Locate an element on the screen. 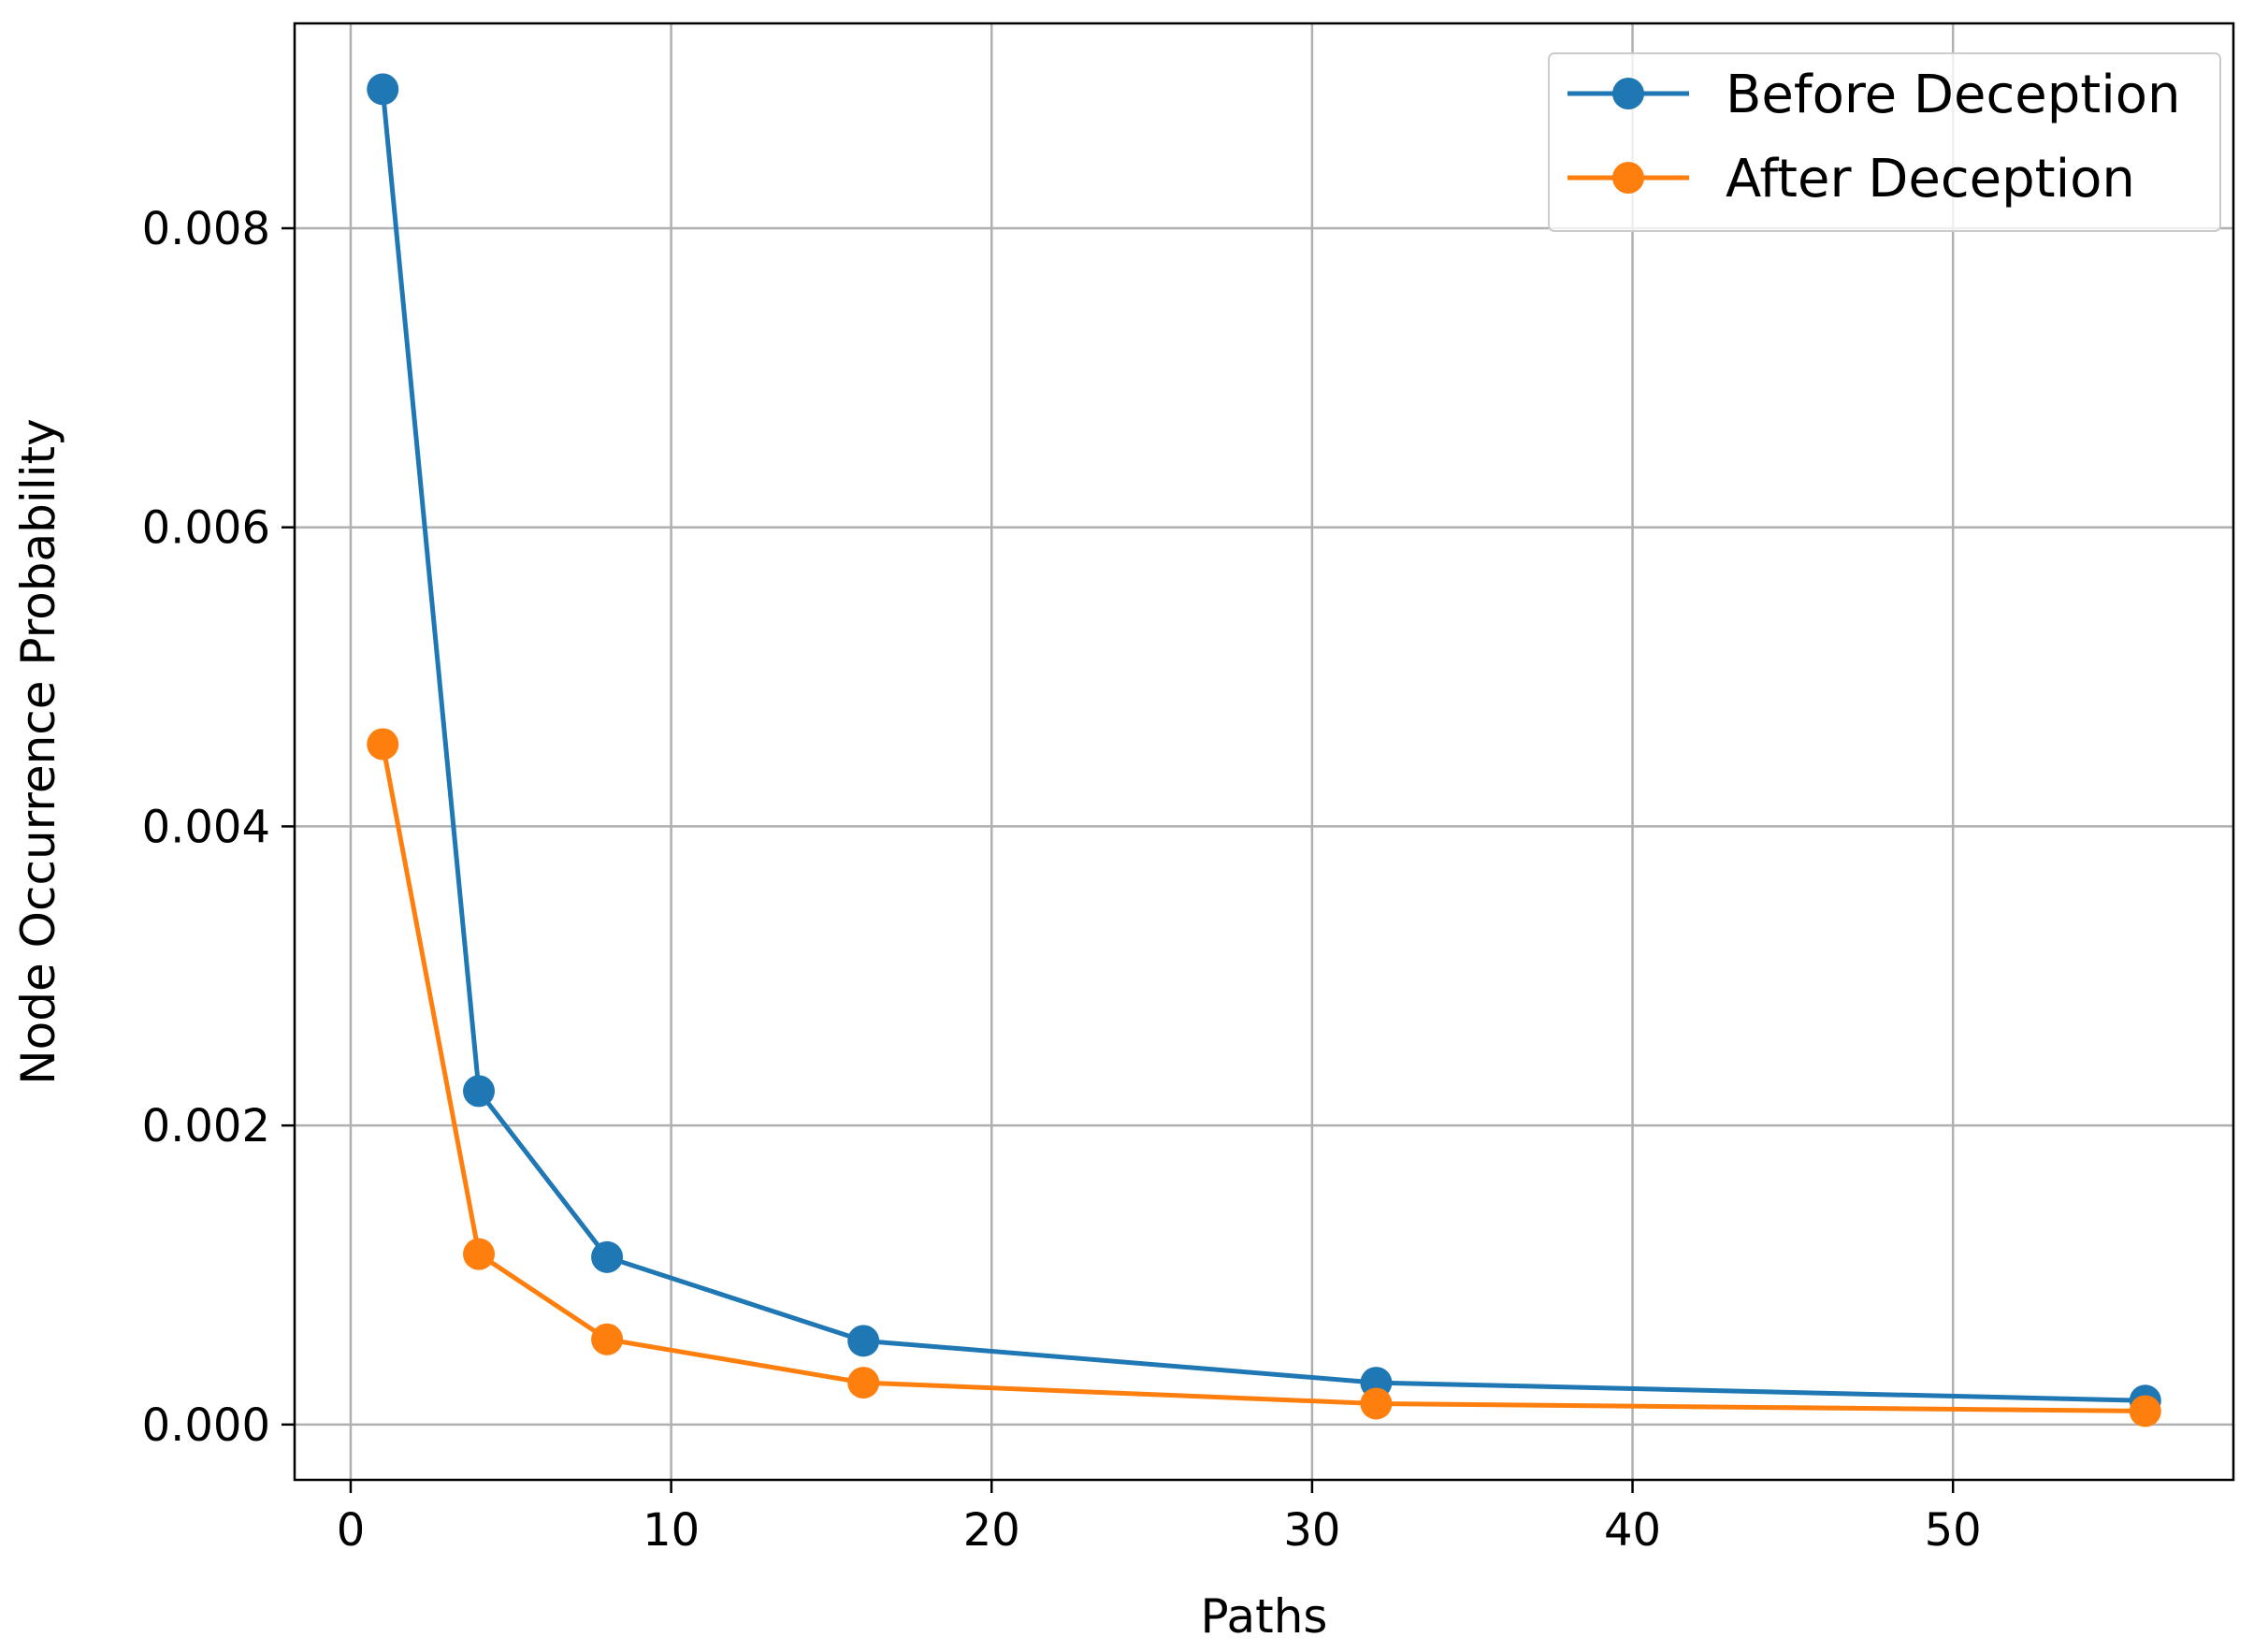  legend-entry-before-deception: Before Deception is located at coordinates (1874, 95).